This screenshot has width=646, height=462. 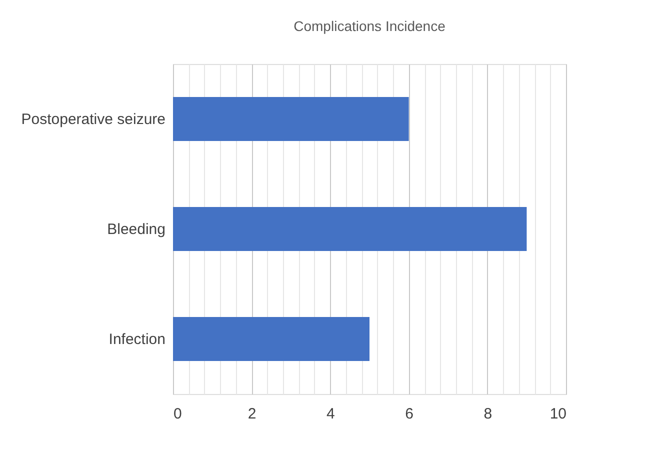 What do you see at coordinates (370, 26) in the screenshot?
I see `chart-title: Complications Incidence` at bounding box center [370, 26].